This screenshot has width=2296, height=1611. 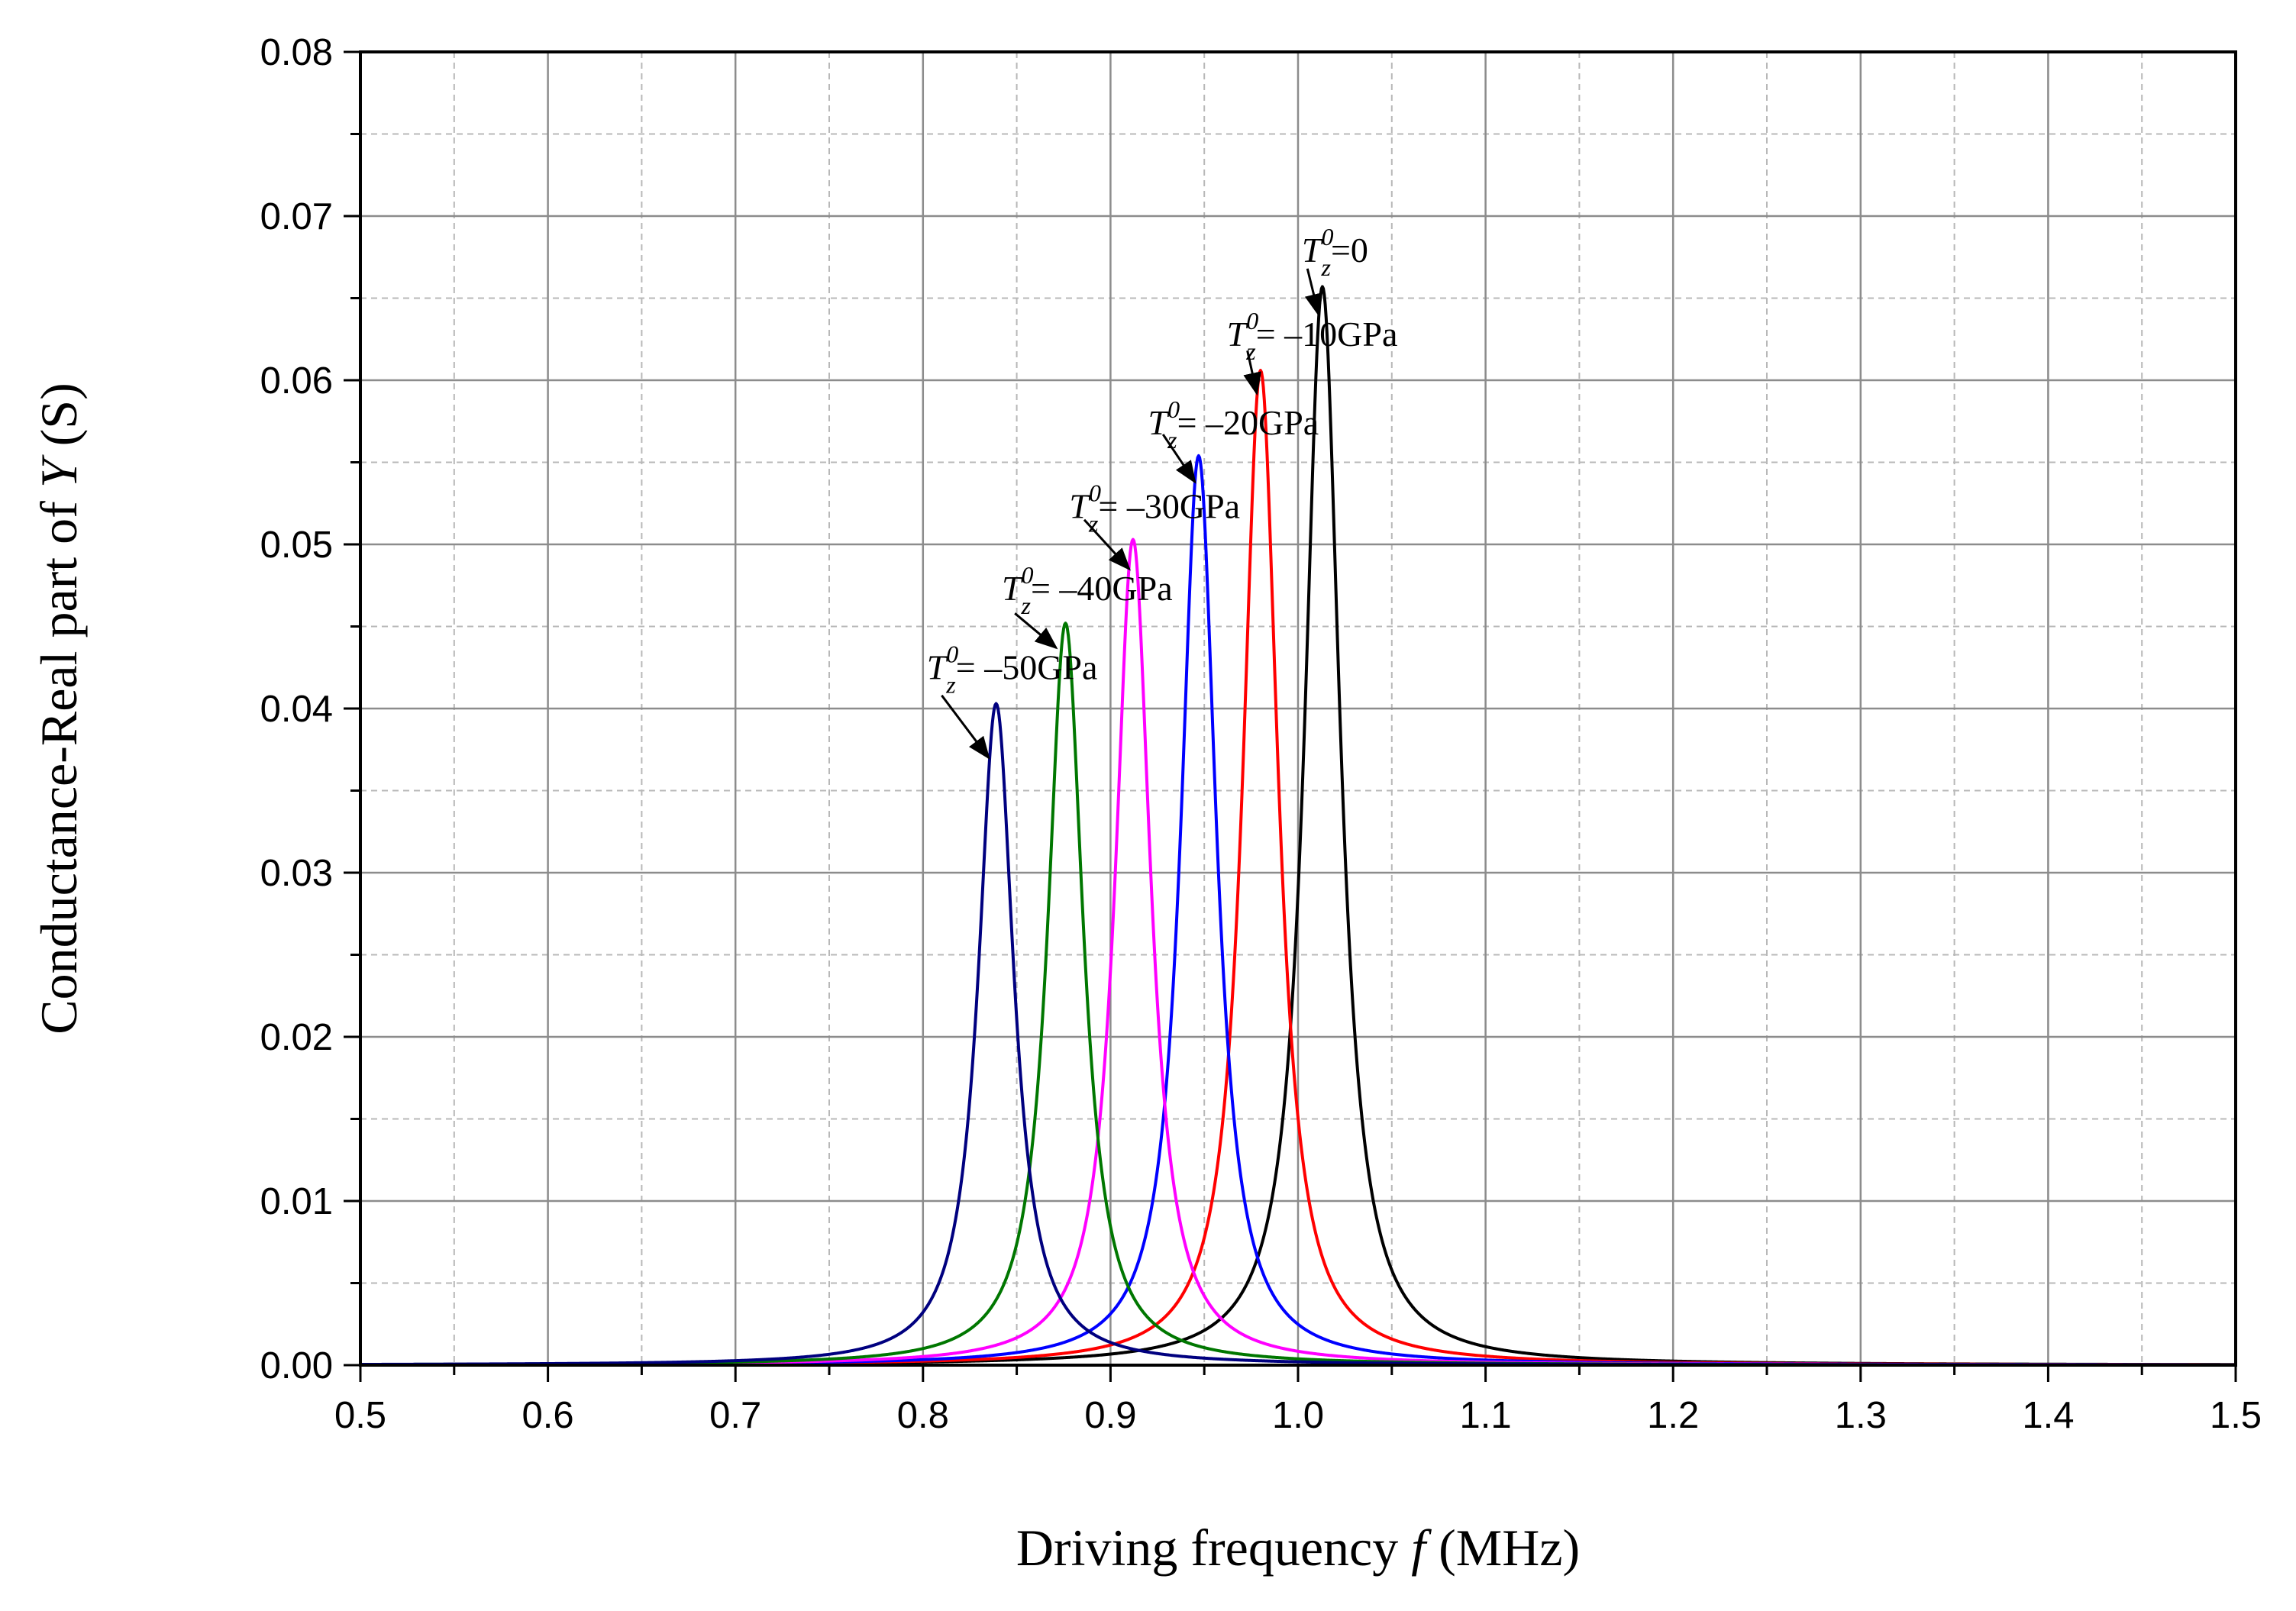 What do you see at coordinates (296, 1366) in the screenshot?
I see `y-tick-label: 0.00` at bounding box center [296, 1366].